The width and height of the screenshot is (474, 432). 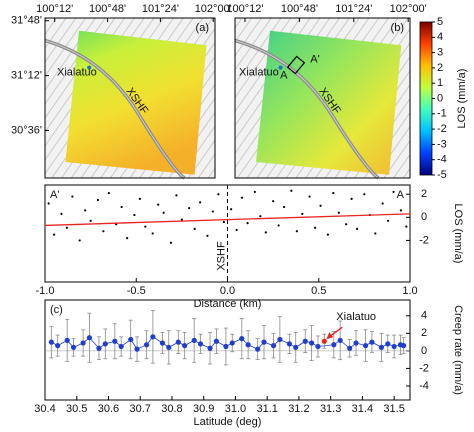 What do you see at coordinates (440, 98) in the screenshot?
I see `colorbar-tick-label: 0` at bounding box center [440, 98].